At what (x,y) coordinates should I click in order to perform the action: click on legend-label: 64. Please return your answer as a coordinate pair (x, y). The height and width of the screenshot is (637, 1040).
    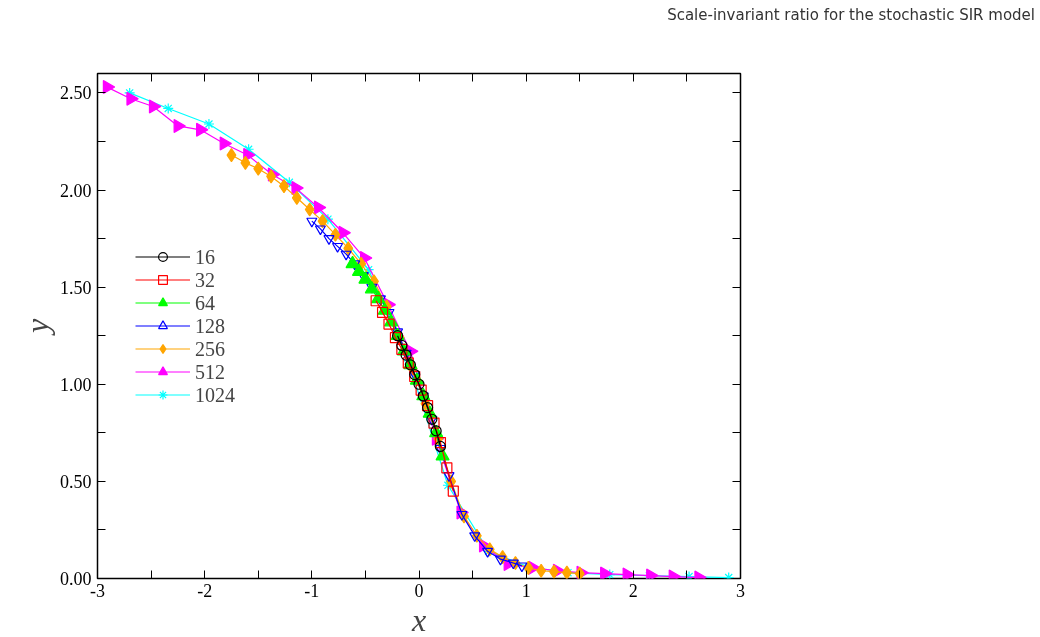
    Looking at the image, I should click on (205, 302).